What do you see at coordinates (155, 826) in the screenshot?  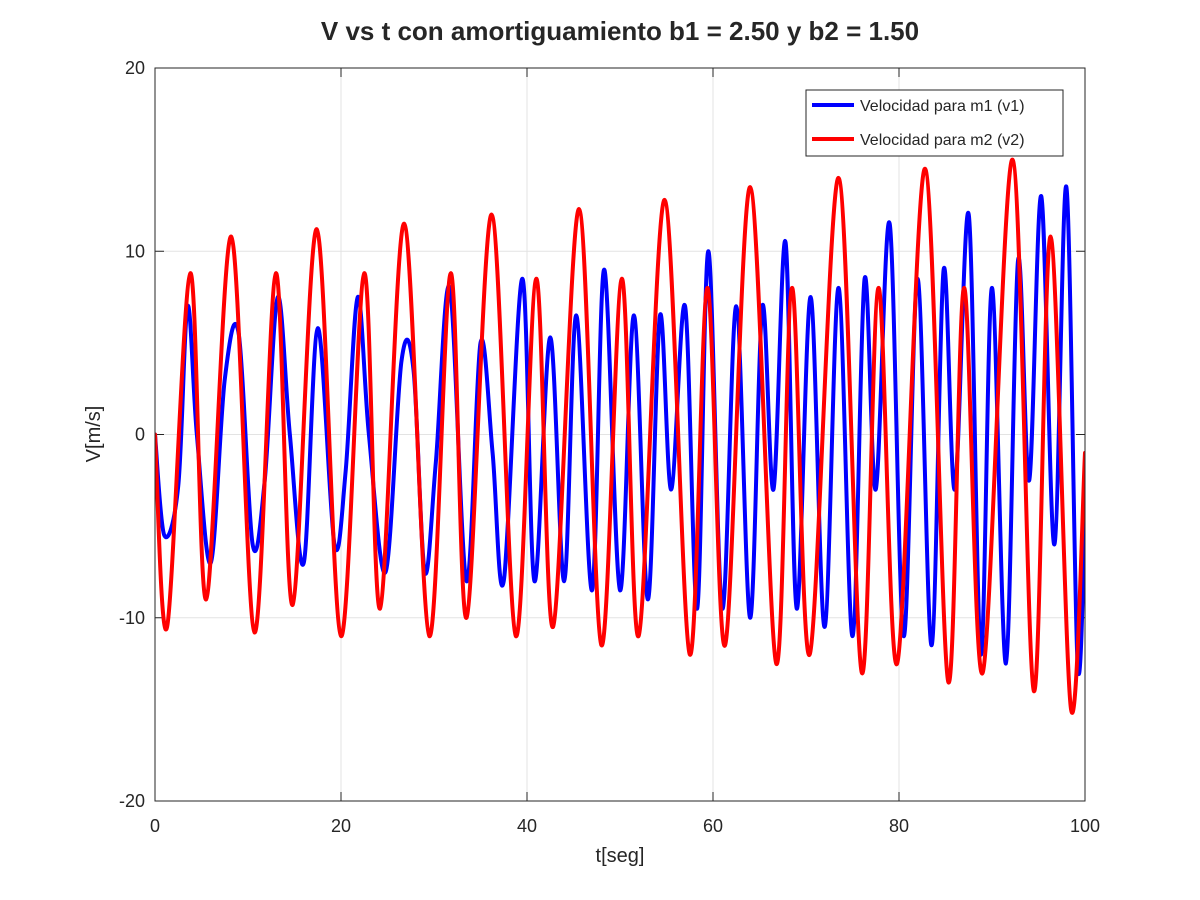 I see `x-tick-label: 0` at bounding box center [155, 826].